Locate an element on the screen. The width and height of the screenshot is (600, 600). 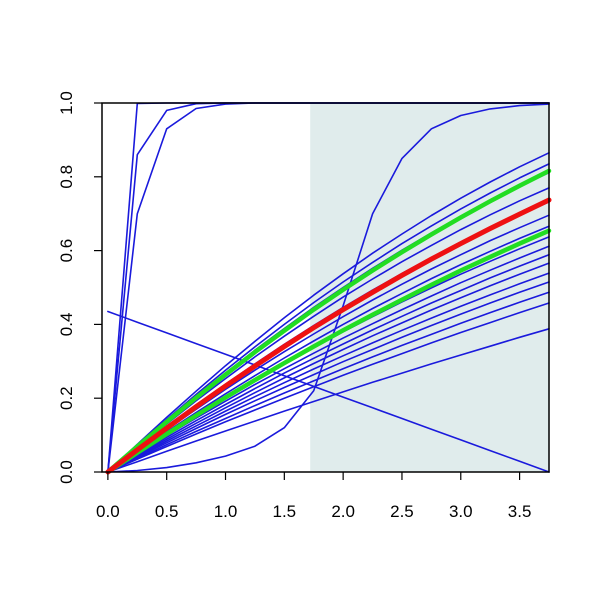
y-tick-label: 0.2 is located at coordinates (66, 398).